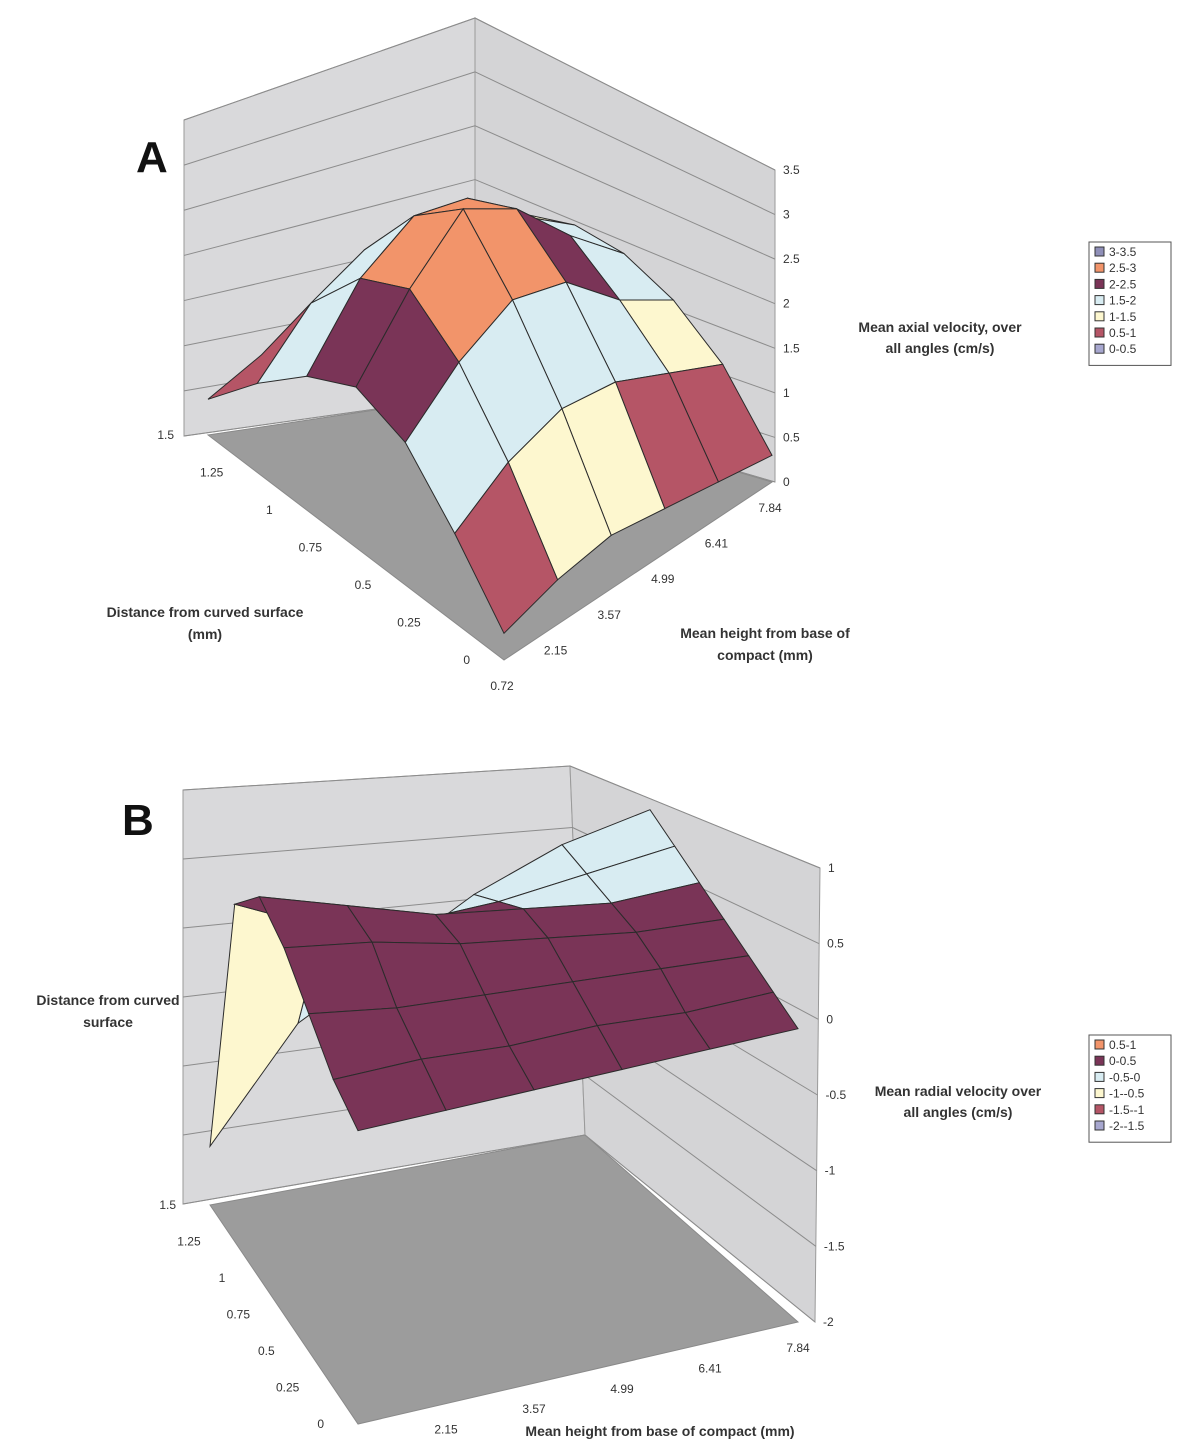 The width and height of the screenshot is (1197, 1445). What do you see at coordinates (108, 1022) in the screenshot?
I see `y-axis-title: surface` at bounding box center [108, 1022].